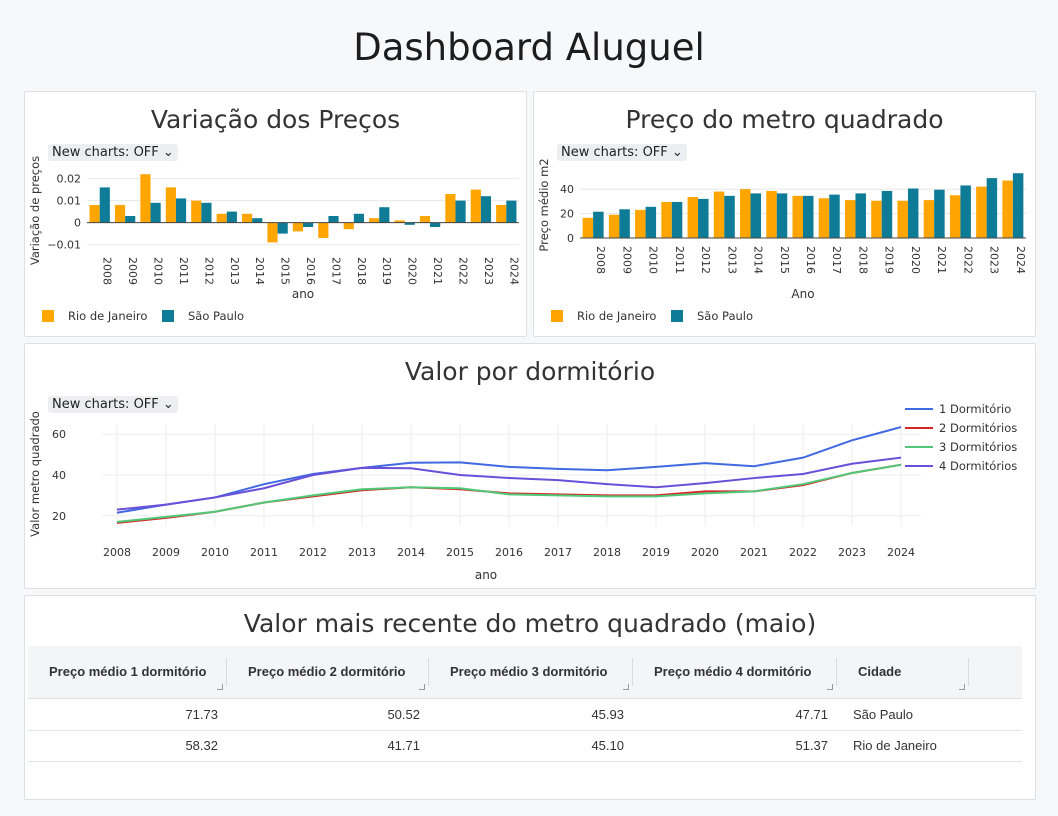 This screenshot has height=816, width=1058. What do you see at coordinates (811, 745) in the screenshot?
I see `cell-d4: 51.37` at bounding box center [811, 745].